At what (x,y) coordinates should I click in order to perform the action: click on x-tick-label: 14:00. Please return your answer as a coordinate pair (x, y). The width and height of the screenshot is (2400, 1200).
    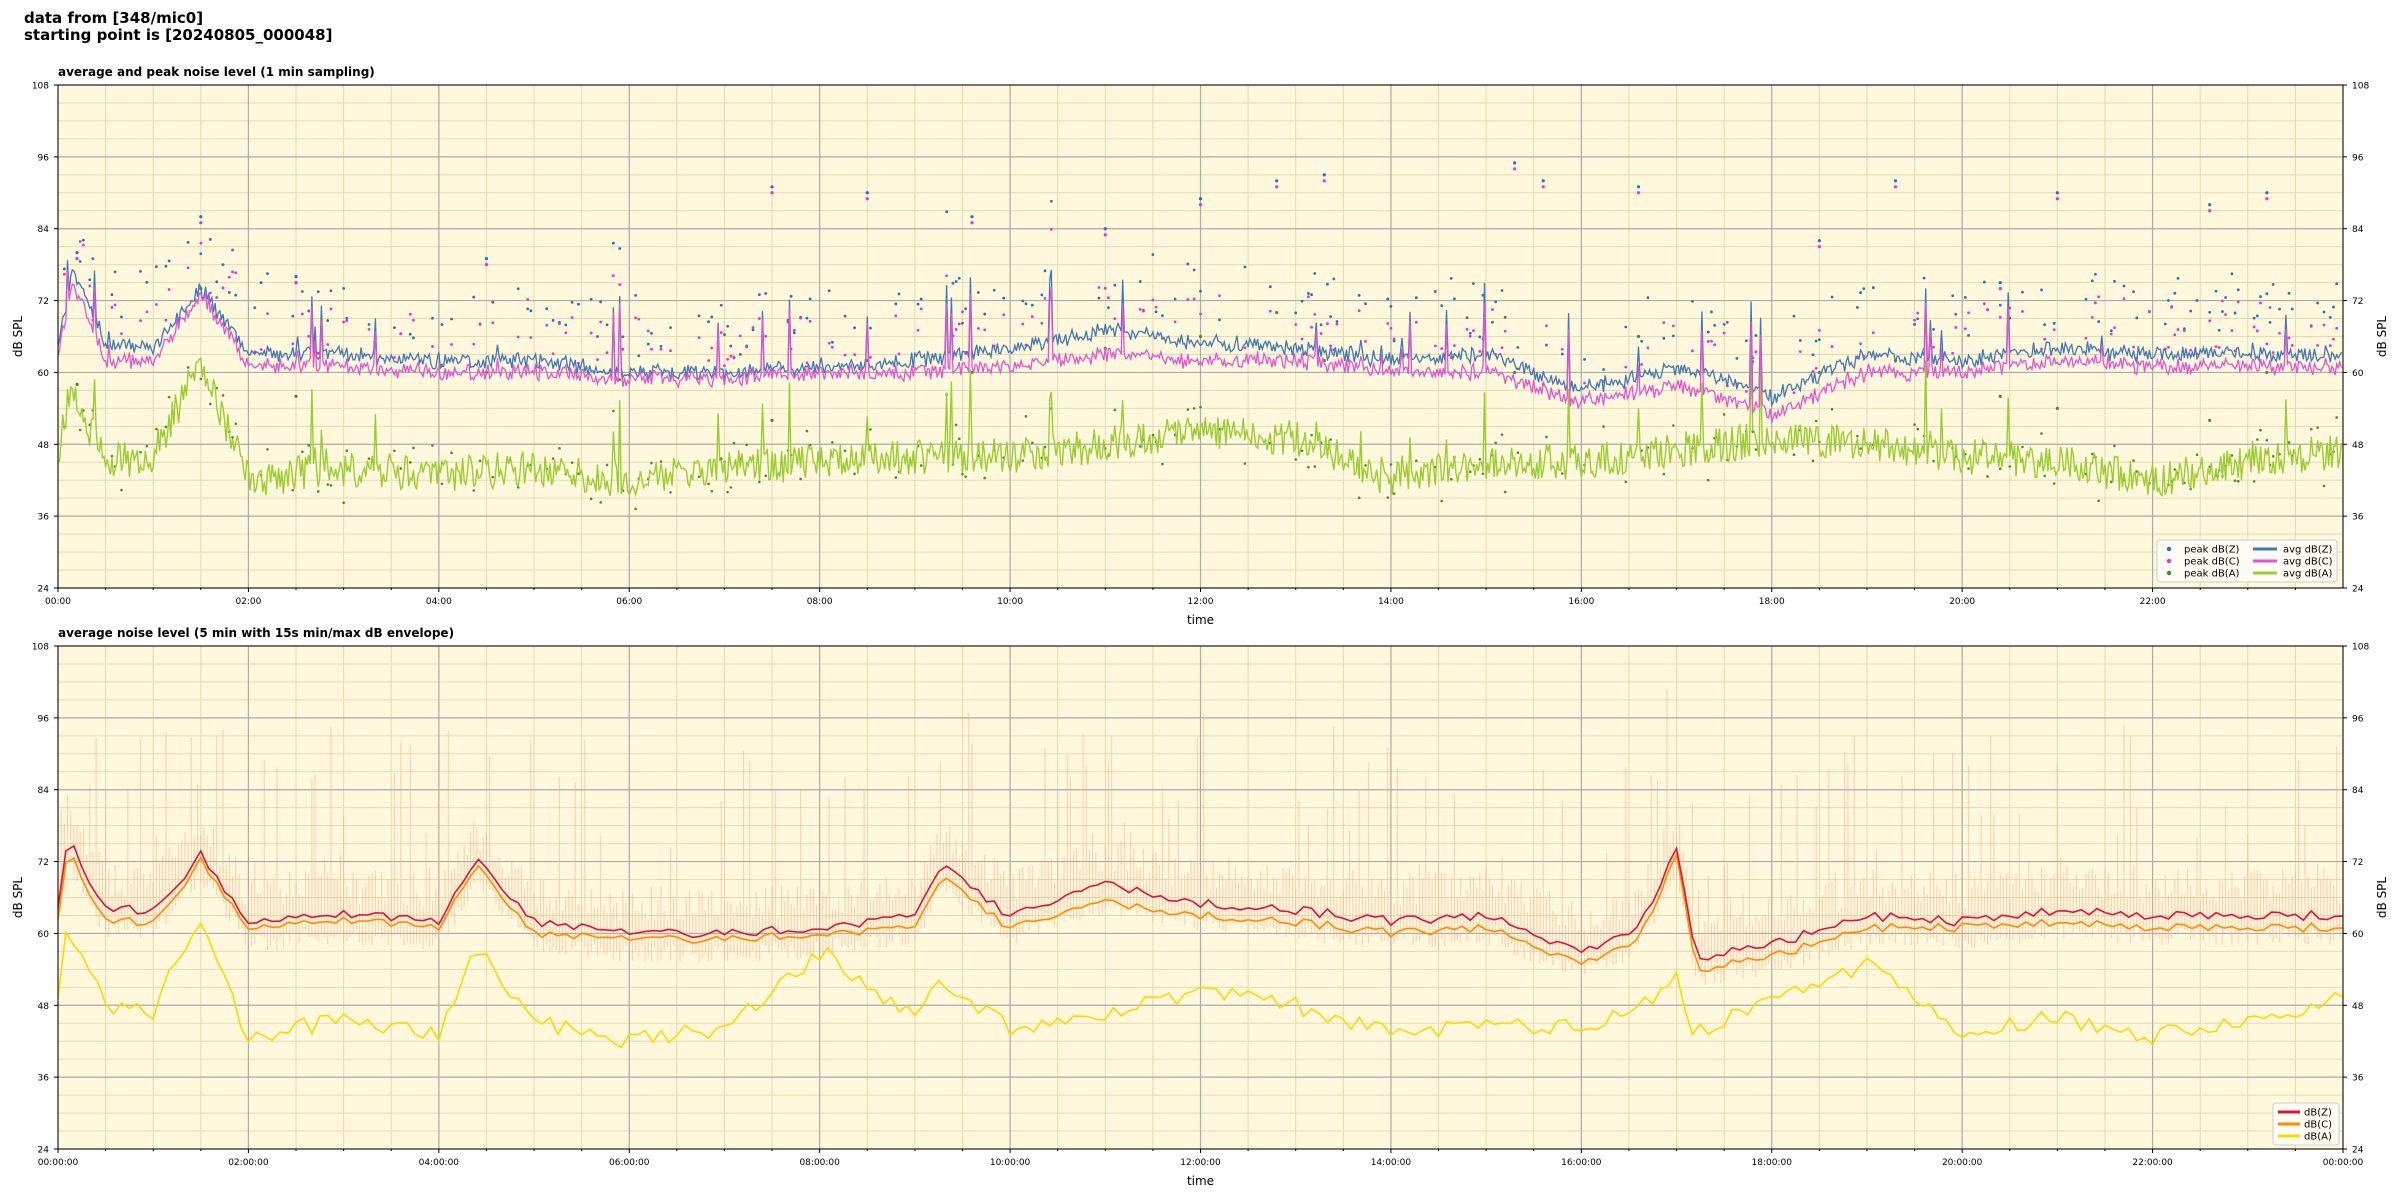
    Looking at the image, I should click on (1391, 602).